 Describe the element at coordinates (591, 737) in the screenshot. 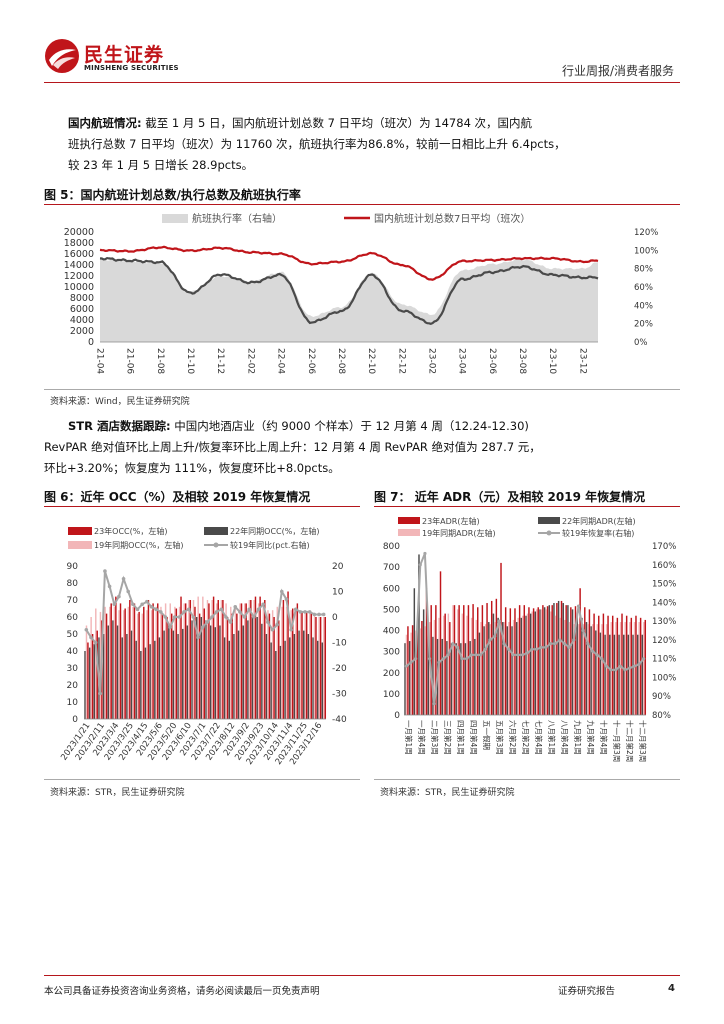

I see `fig7-x-tick: 九月第4周` at that location.